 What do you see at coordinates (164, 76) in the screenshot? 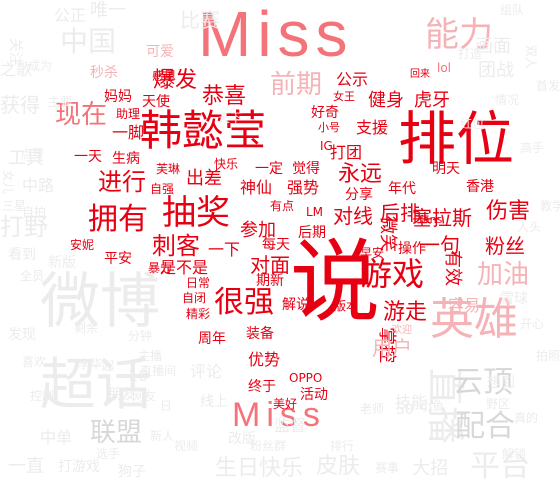
I see `word-88: 感恩` at bounding box center [164, 76].